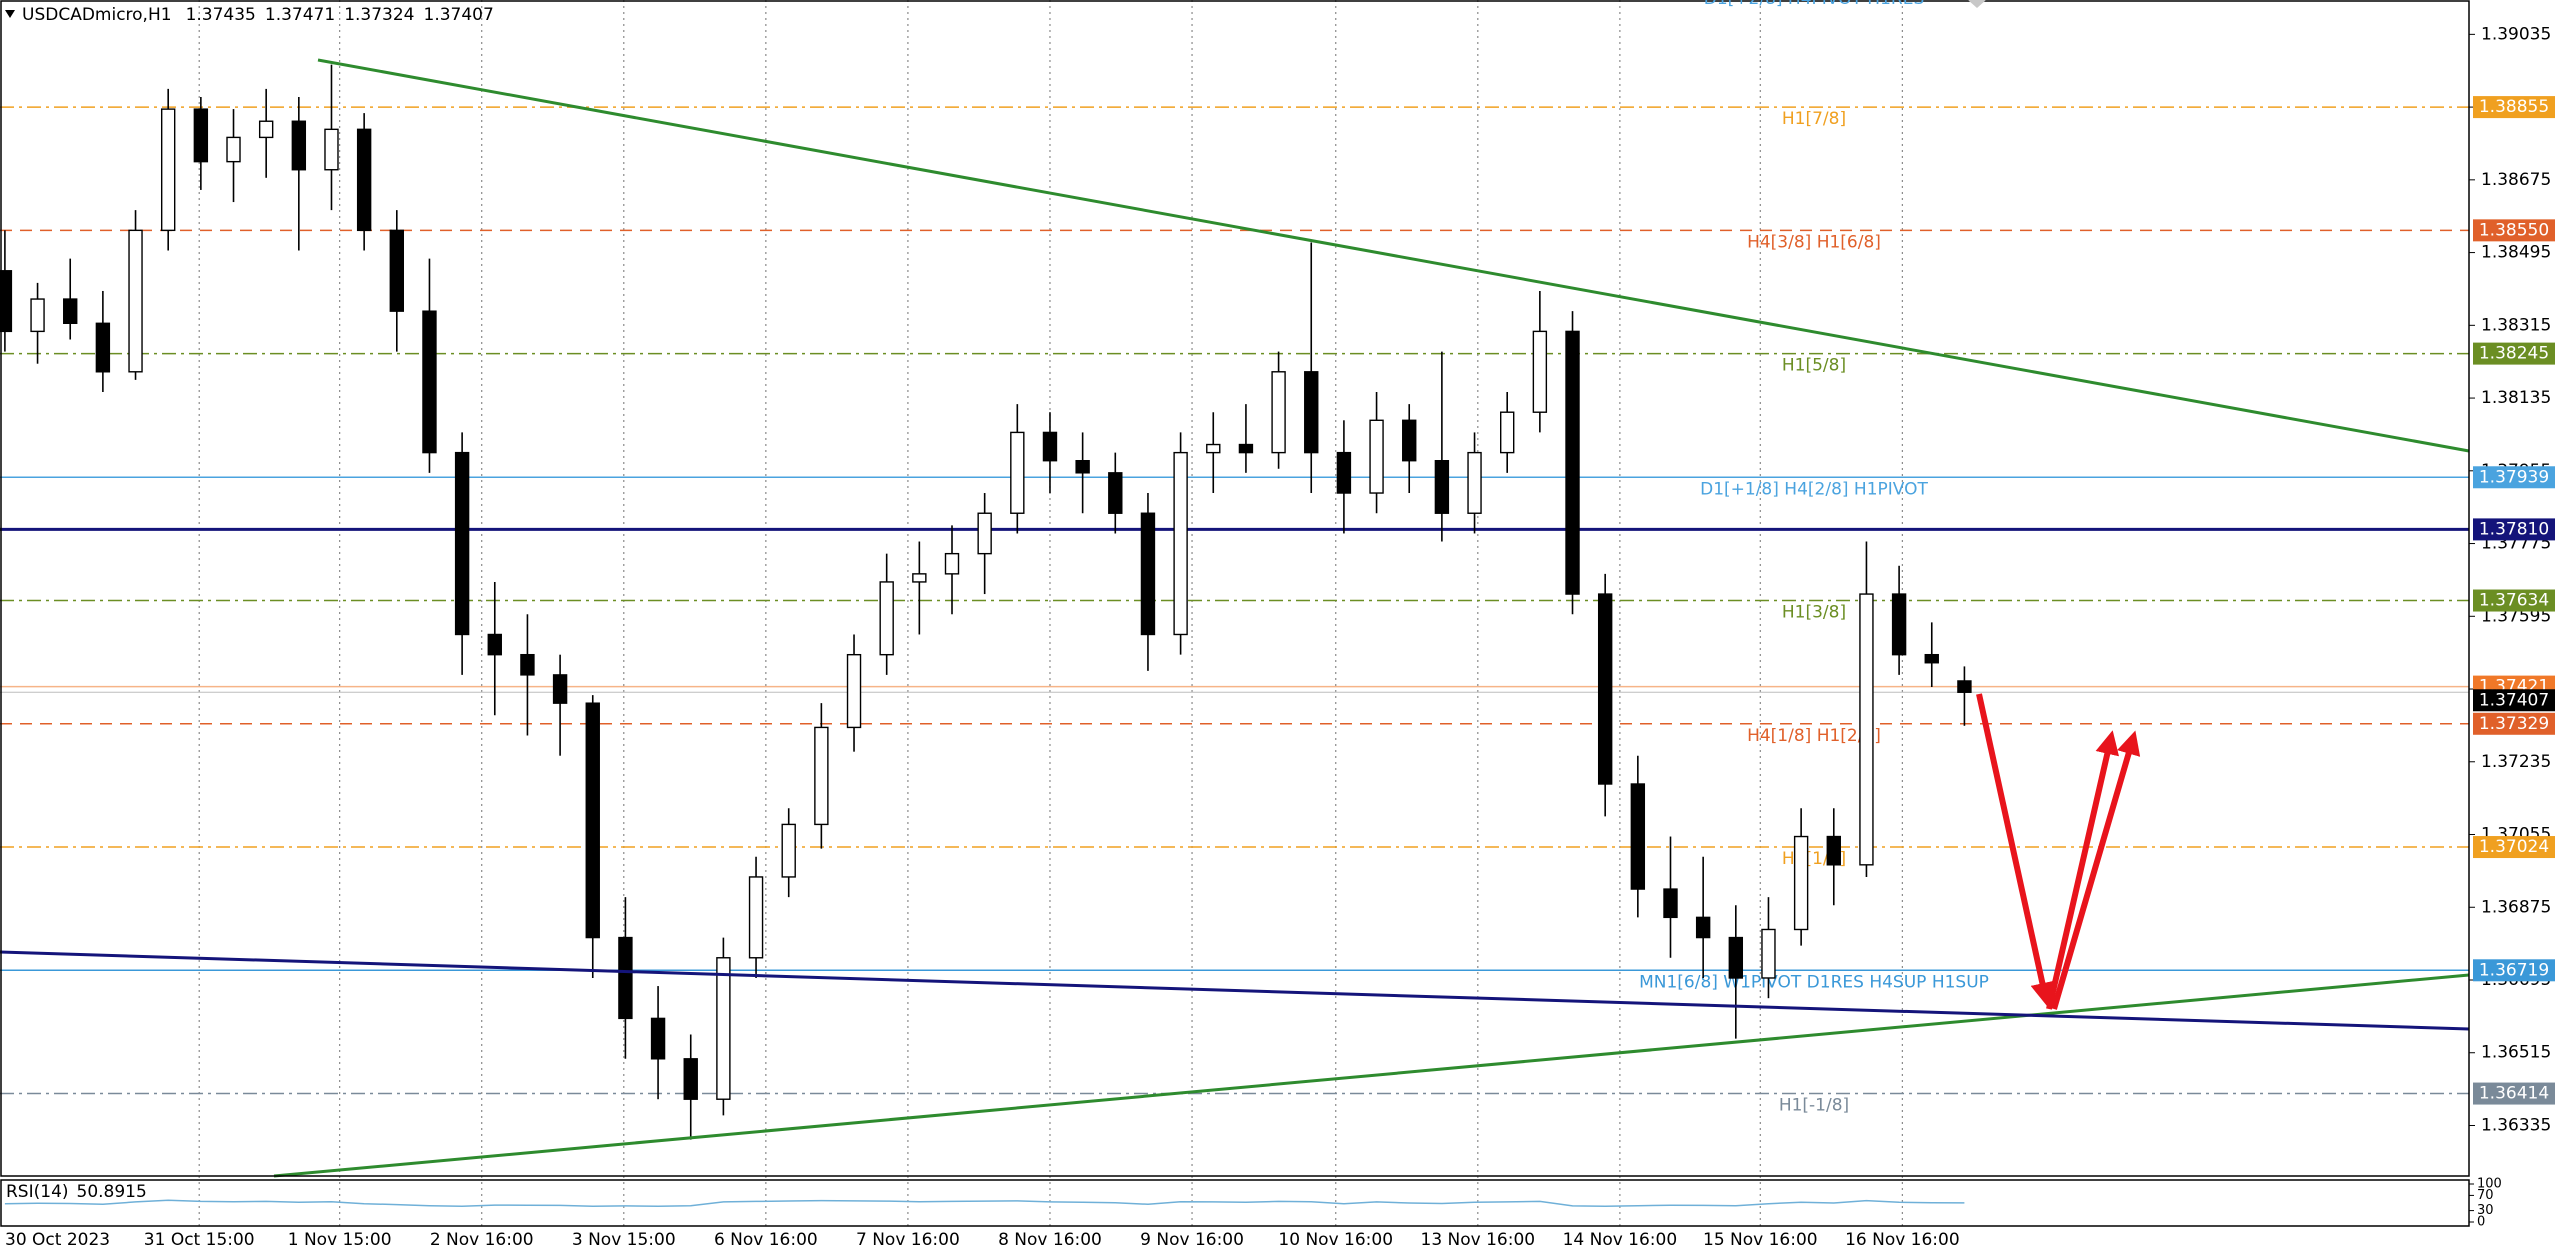  I want to click on x-tick-label: 10 Nov 16:00, so click(1335, 1240).